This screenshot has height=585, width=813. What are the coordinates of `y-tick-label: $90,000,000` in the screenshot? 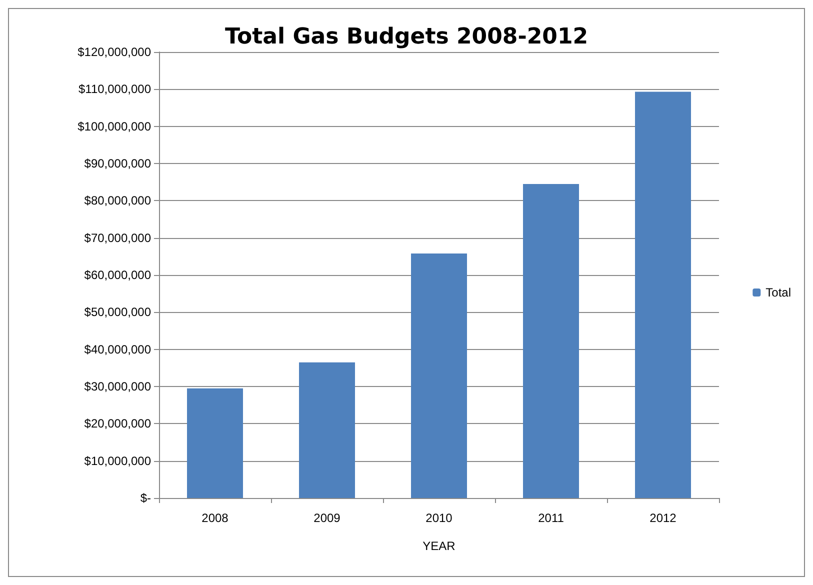 It's located at (118, 163).